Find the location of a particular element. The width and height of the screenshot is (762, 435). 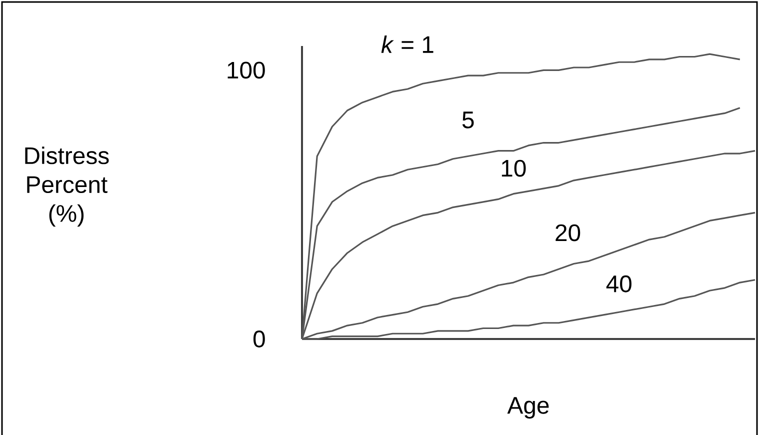

series-label: 20 is located at coordinates (568, 233).